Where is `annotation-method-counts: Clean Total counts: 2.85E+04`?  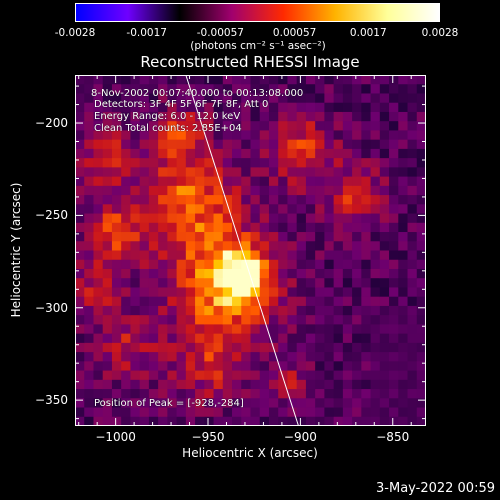
annotation-method-counts: Clean Total counts: 2.85E+04 is located at coordinates (168, 128).